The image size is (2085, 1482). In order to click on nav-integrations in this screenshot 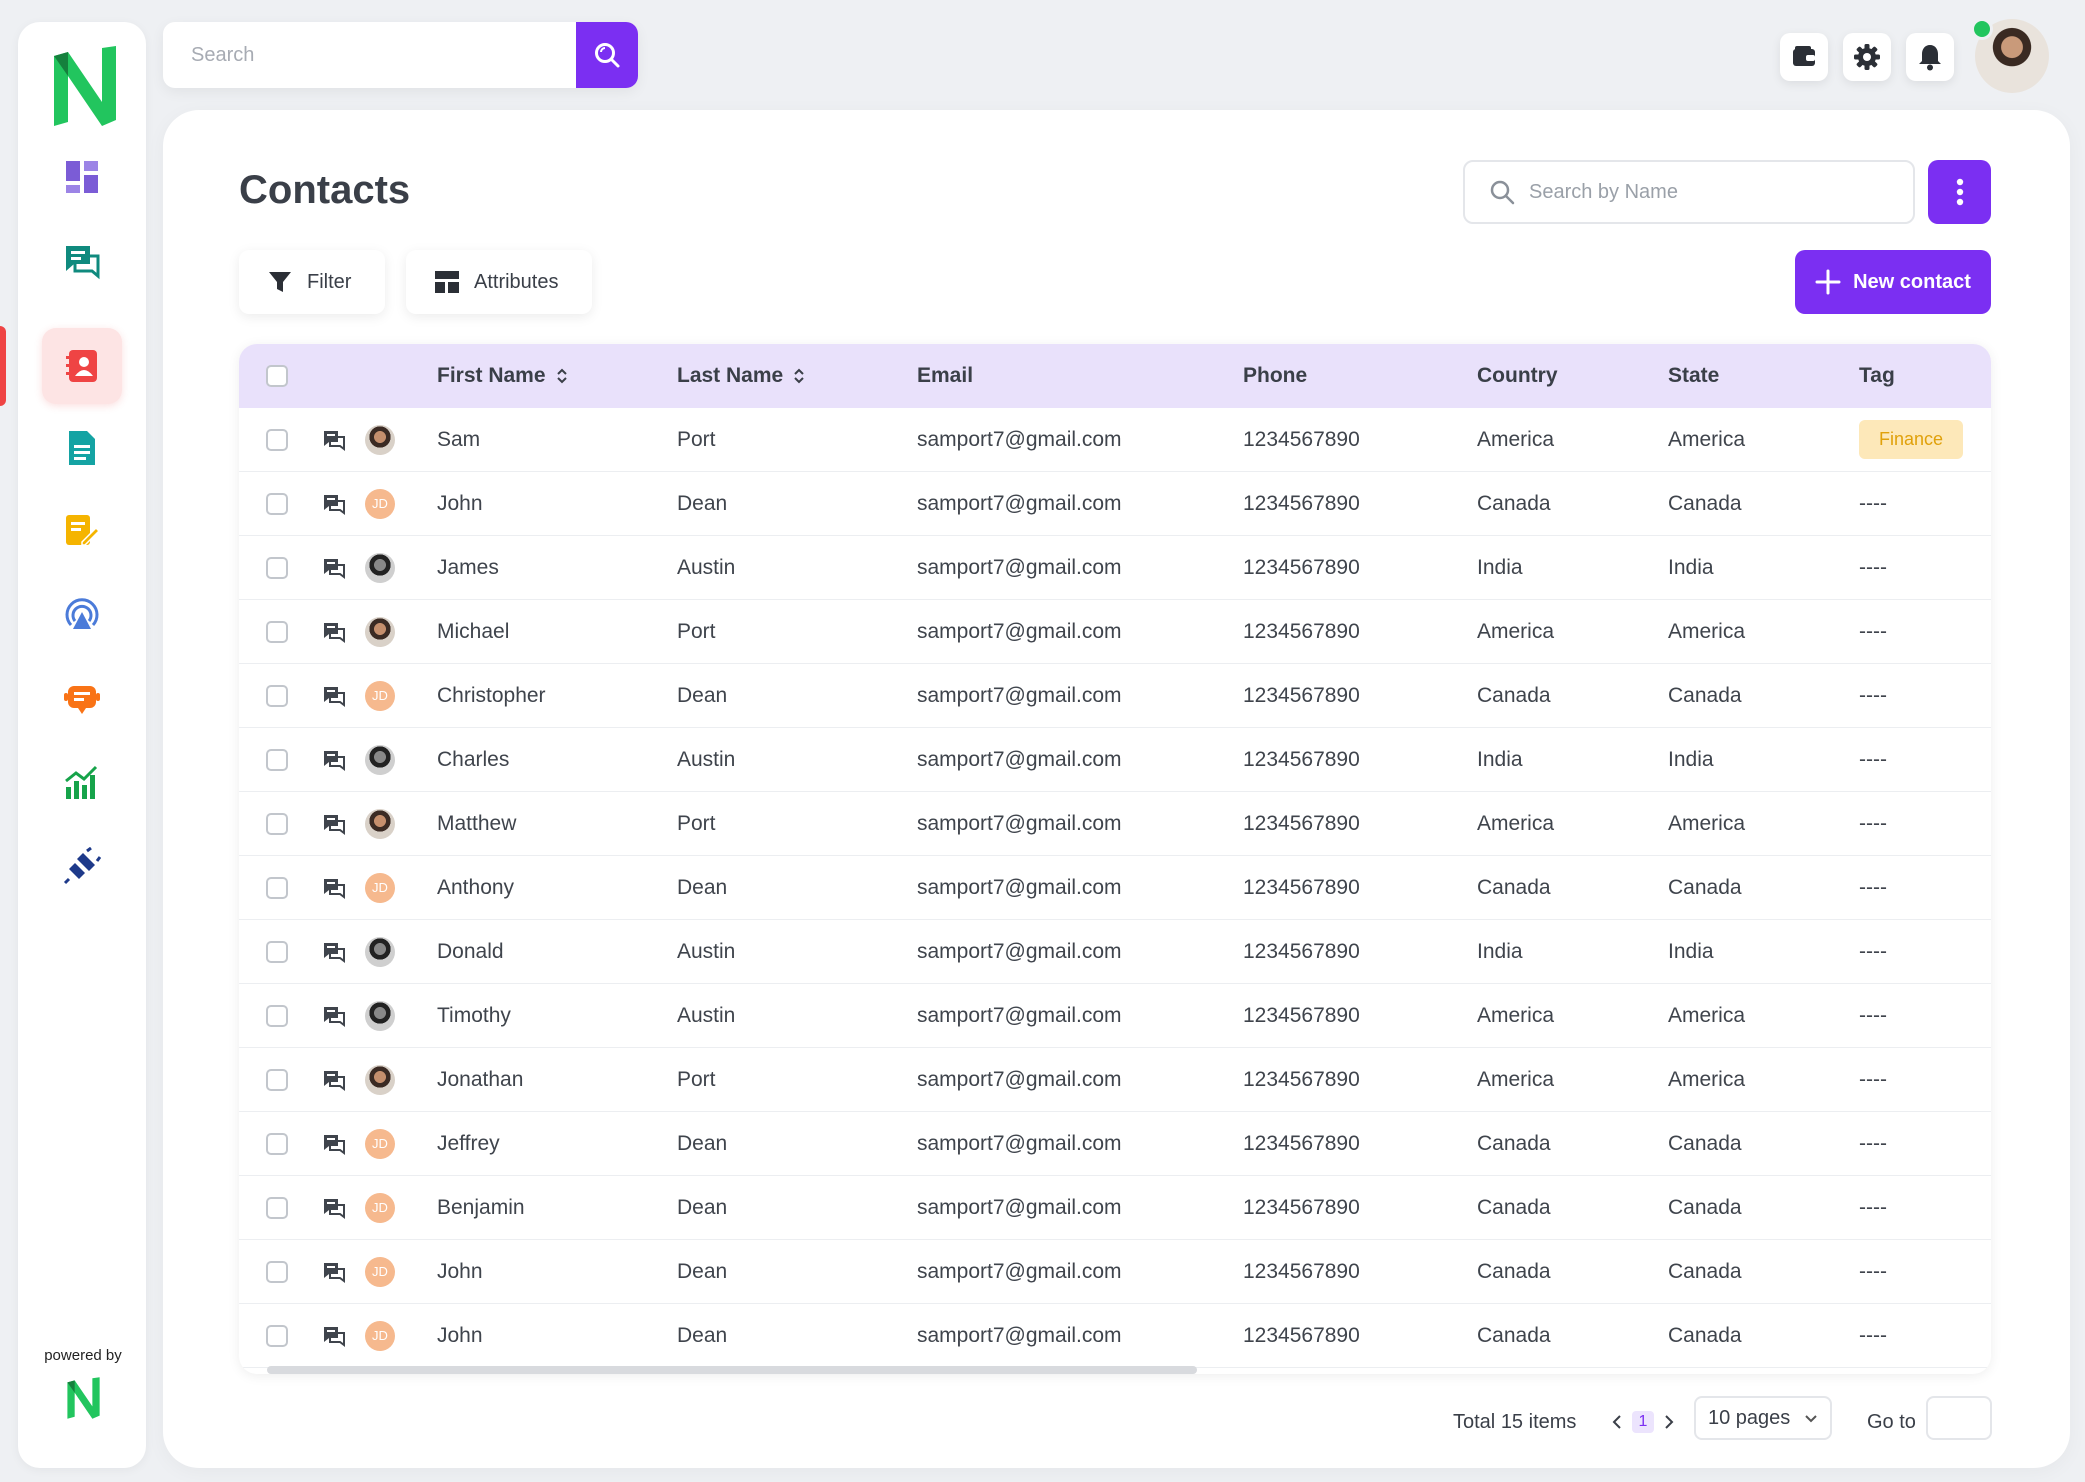, I will do `click(82, 866)`.